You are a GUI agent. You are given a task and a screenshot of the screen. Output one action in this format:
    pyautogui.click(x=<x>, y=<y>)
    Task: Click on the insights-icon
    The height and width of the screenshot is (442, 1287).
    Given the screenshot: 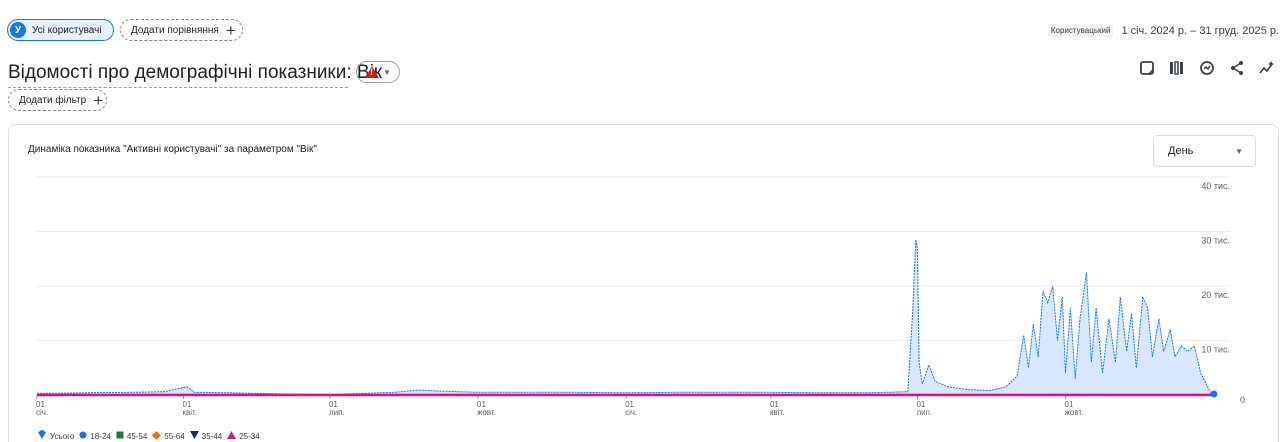 What is the action you would take?
    pyautogui.click(x=1207, y=68)
    